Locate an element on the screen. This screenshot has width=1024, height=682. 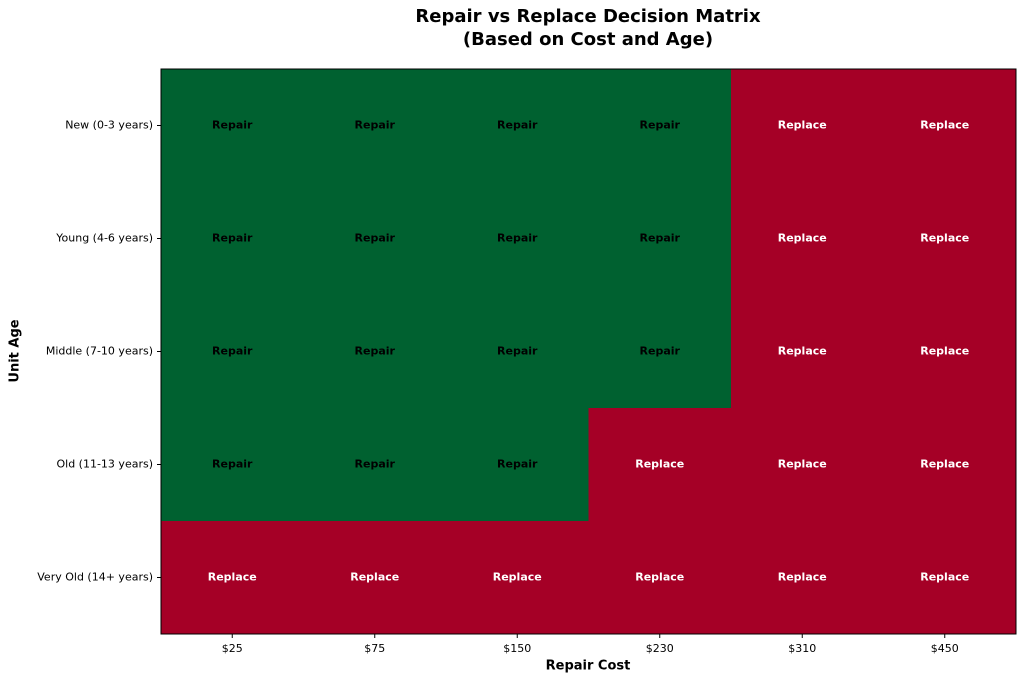
x-tick-label: $150 is located at coordinates (517, 648).